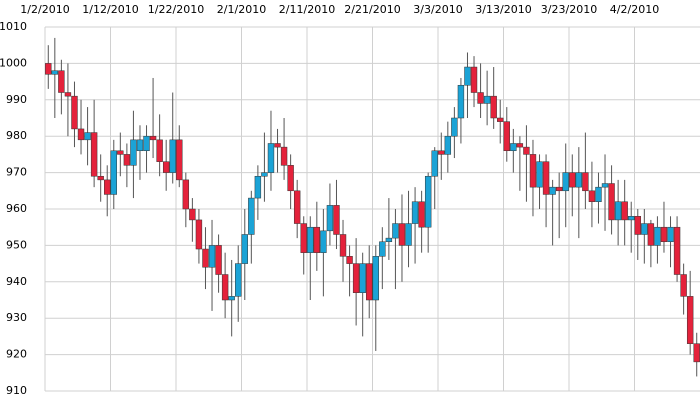  I want to click on y-tick-label: 910, so click(16, 390).